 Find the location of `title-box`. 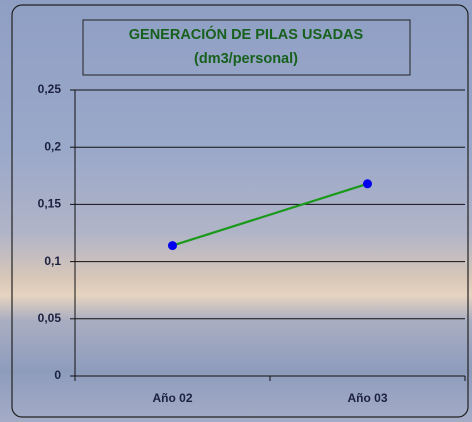

title-box is located at coordinates (246, 47).